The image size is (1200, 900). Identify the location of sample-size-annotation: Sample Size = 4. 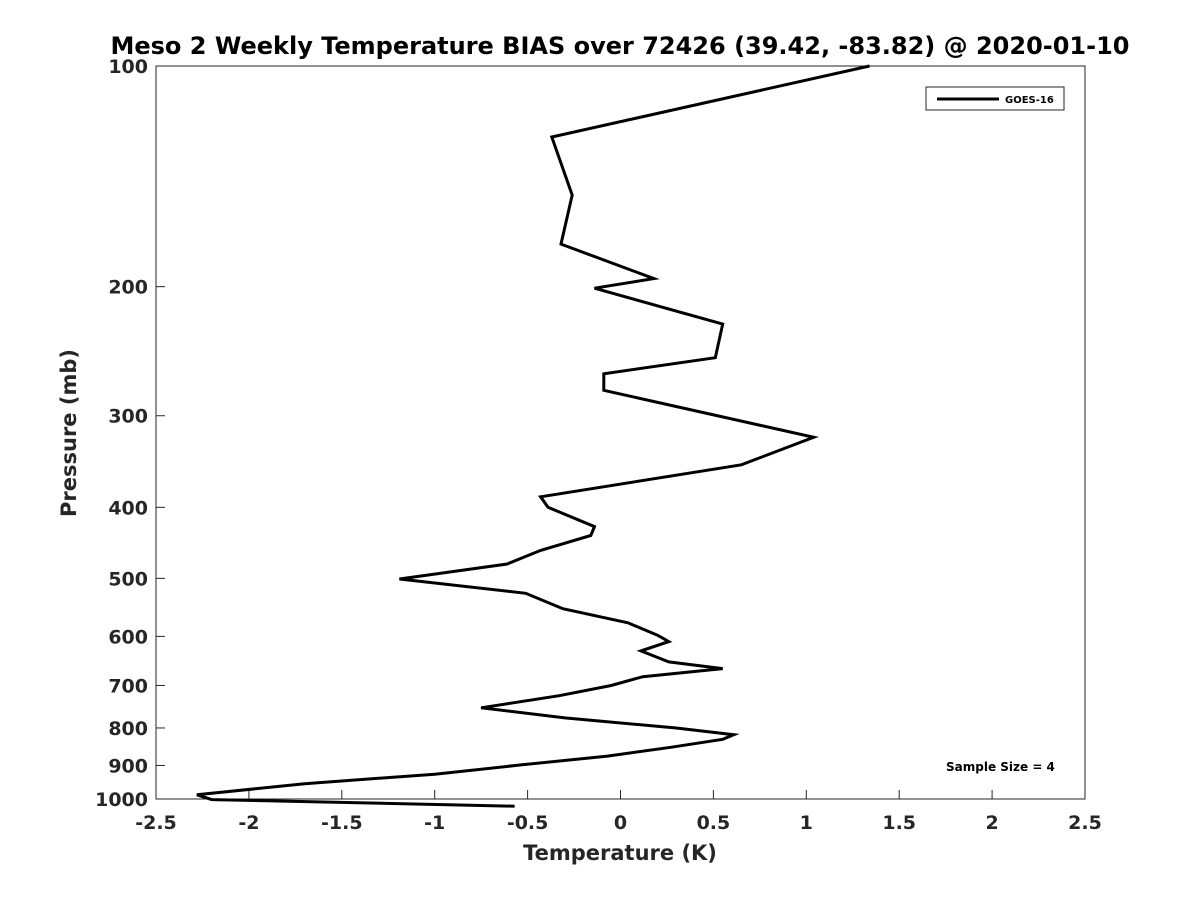
(1000, 767).